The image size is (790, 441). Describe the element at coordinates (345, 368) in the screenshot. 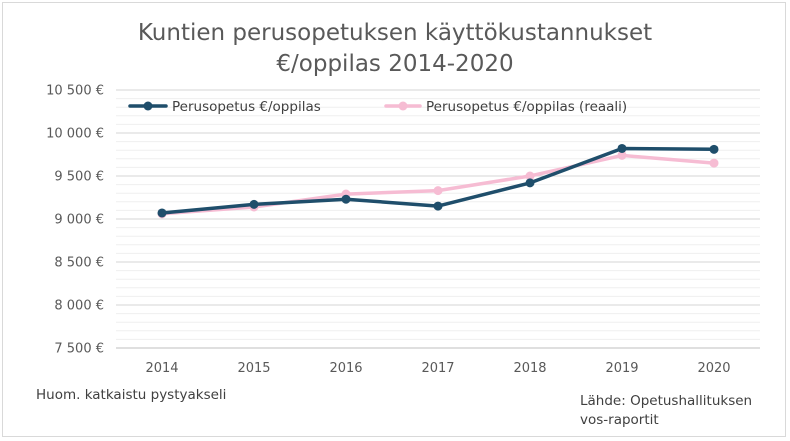

I see `x-tick-label: 2016` at that location.